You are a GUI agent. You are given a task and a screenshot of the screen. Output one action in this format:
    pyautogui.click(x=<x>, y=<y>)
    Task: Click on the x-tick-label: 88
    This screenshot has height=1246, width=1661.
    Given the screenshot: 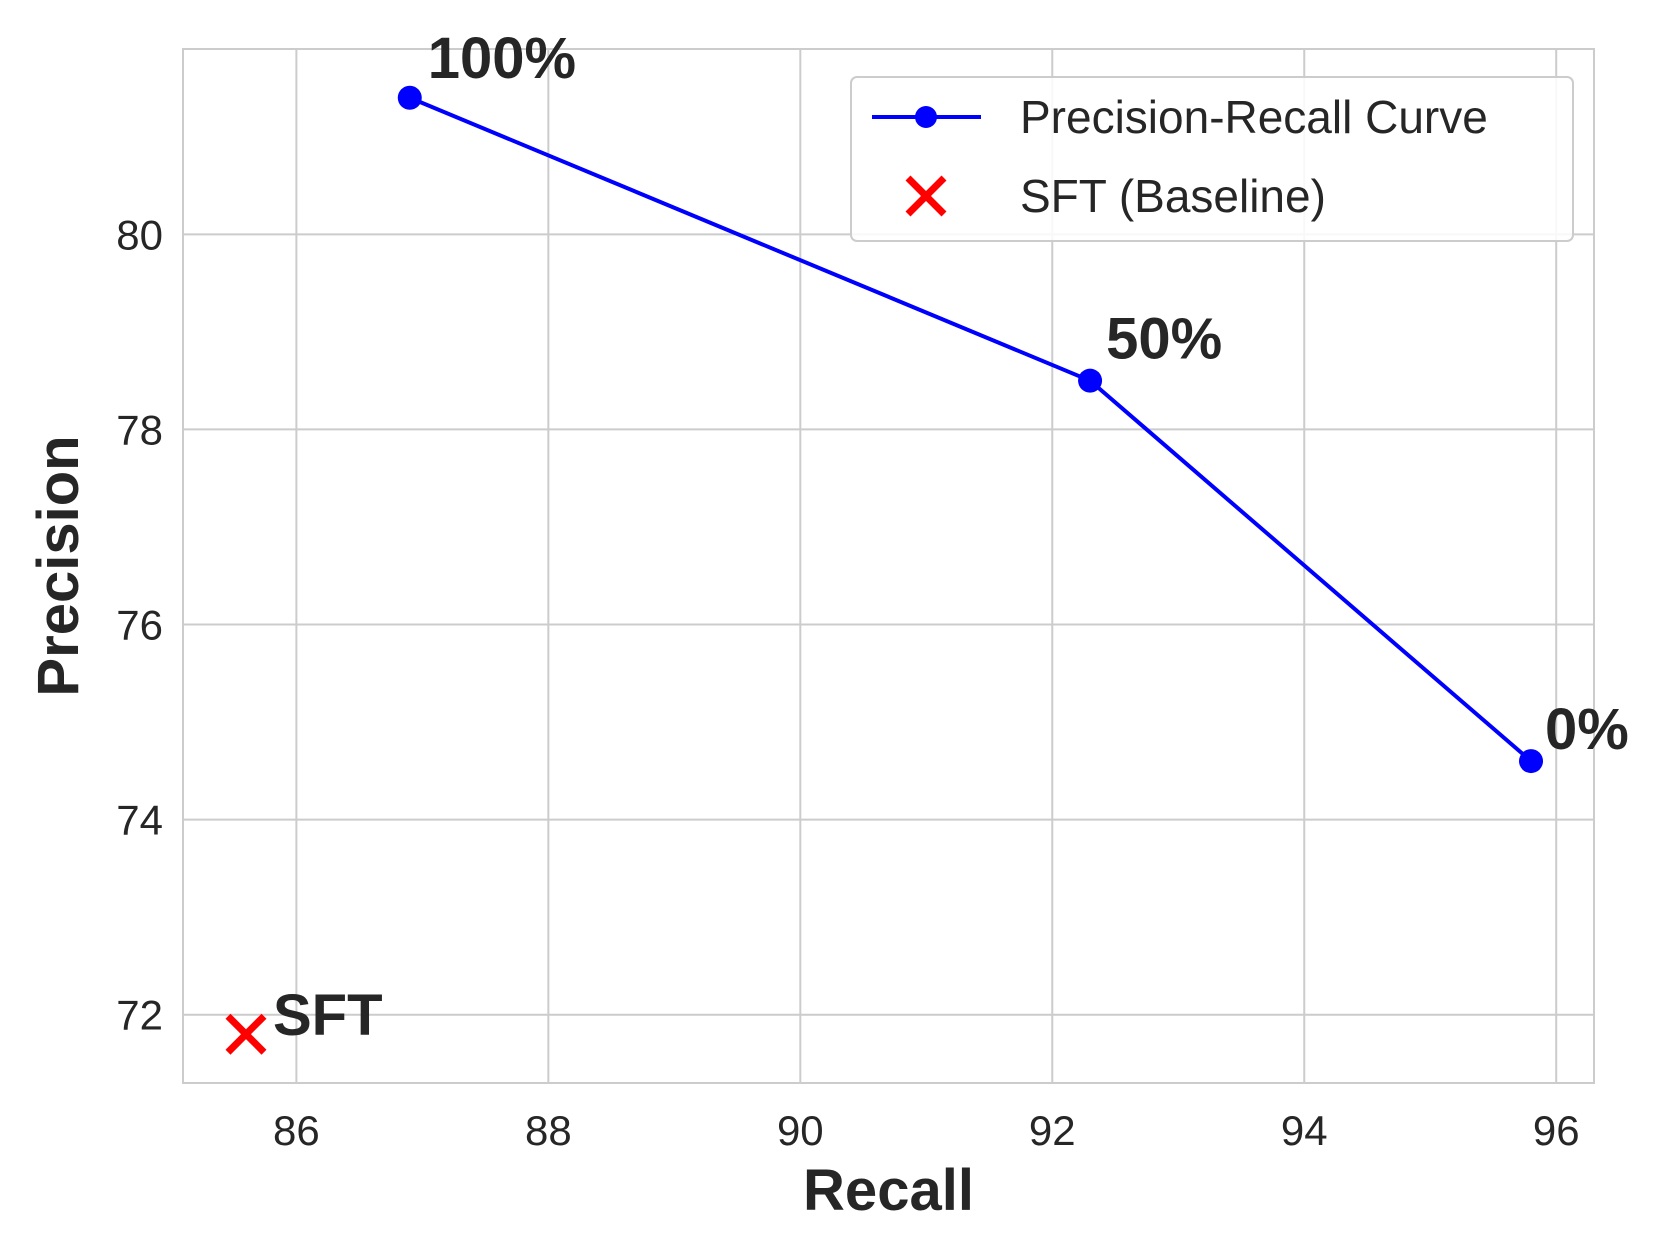 What is the action you would take?
    pyautogui.click(x=548, y=1130)
    